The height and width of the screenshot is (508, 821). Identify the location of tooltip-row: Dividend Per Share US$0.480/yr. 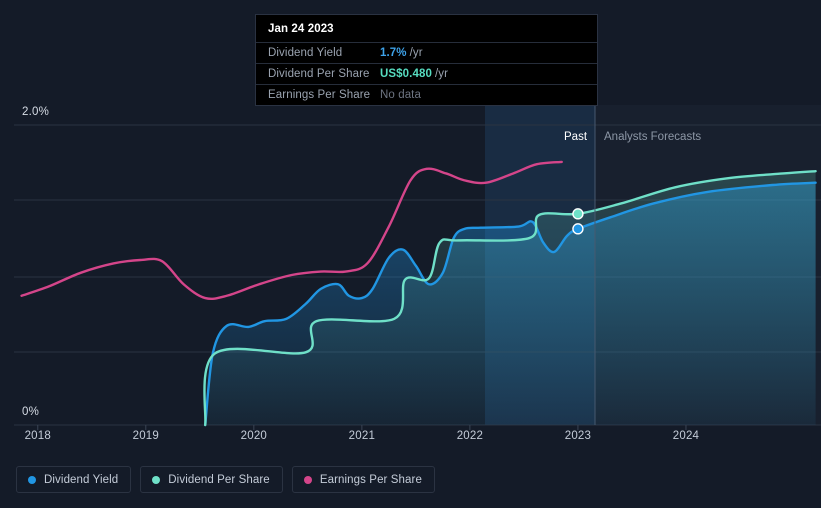
(426, 73).